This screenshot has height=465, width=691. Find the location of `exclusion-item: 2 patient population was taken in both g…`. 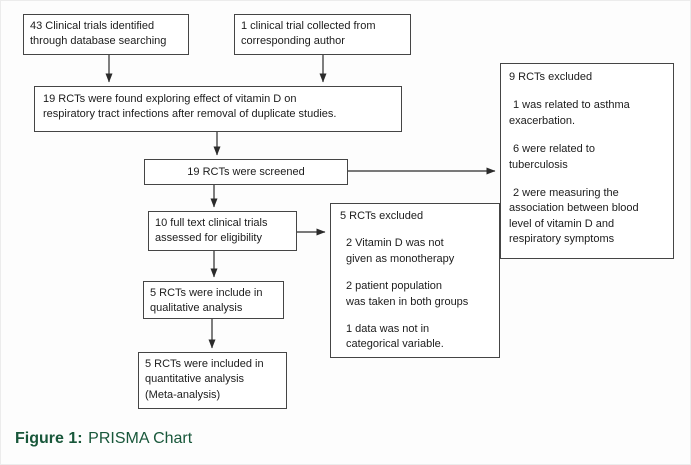

exclusion-item: 2 patient population was taken in both g… is located at coordinates (407, 294).